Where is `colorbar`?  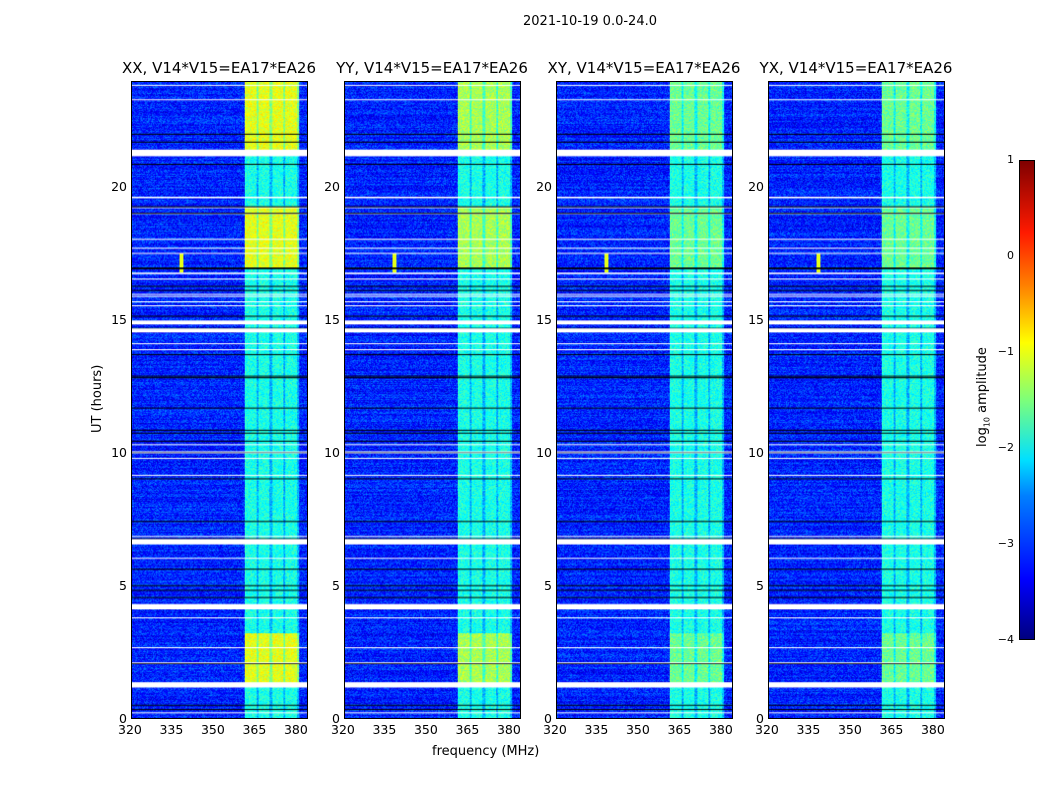 colorbar is located at coordinates (1027, 400).